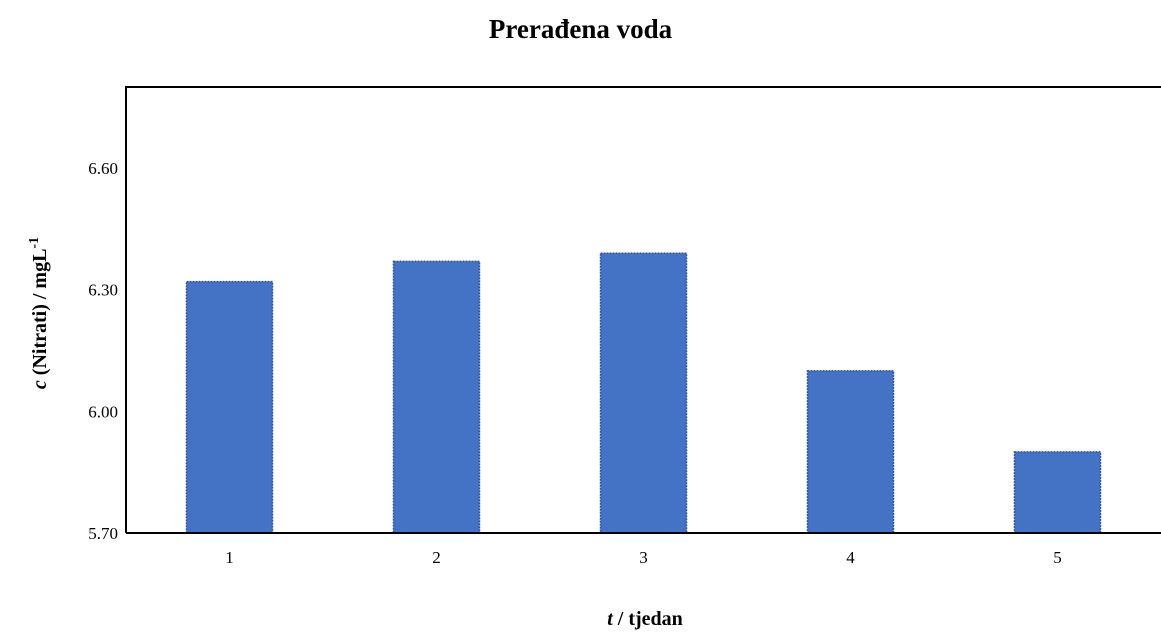  I want to click on x-tick-label: 3, so click(643, 557).